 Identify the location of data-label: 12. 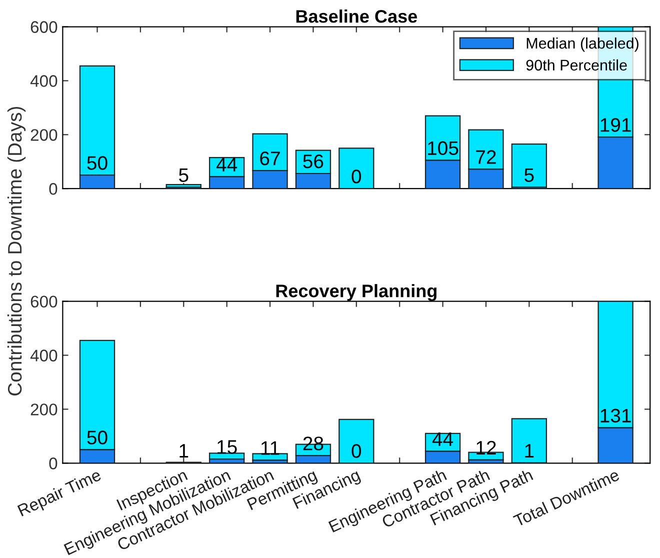
(486, 447).